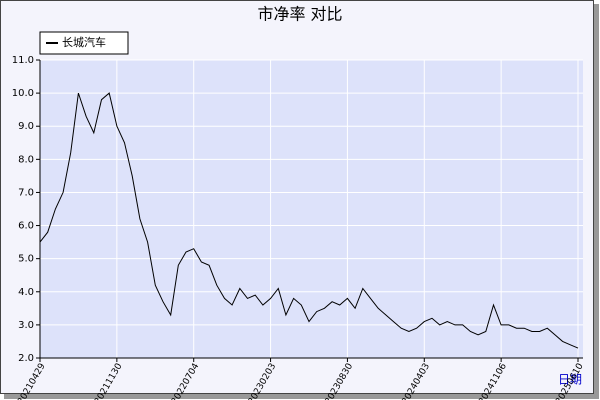 This screenshot has height=400, width=600. I want to click on legend-label: 长城汽车, so click(84, 42).